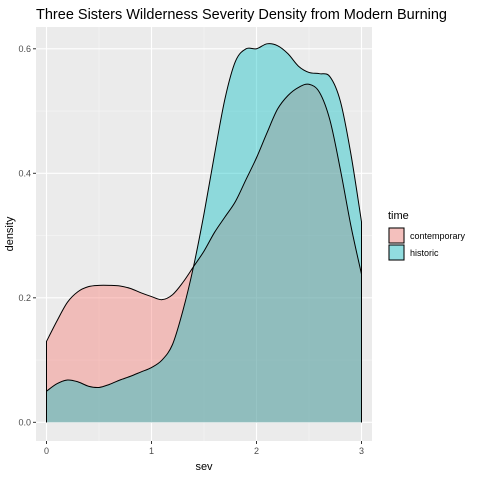 The width and height of the screenshot is (480, 480). What do you see at coordinates (24, 173) in the screenshot?
I see `y-tick-label: 0.4` at bounding box center [24, 173].